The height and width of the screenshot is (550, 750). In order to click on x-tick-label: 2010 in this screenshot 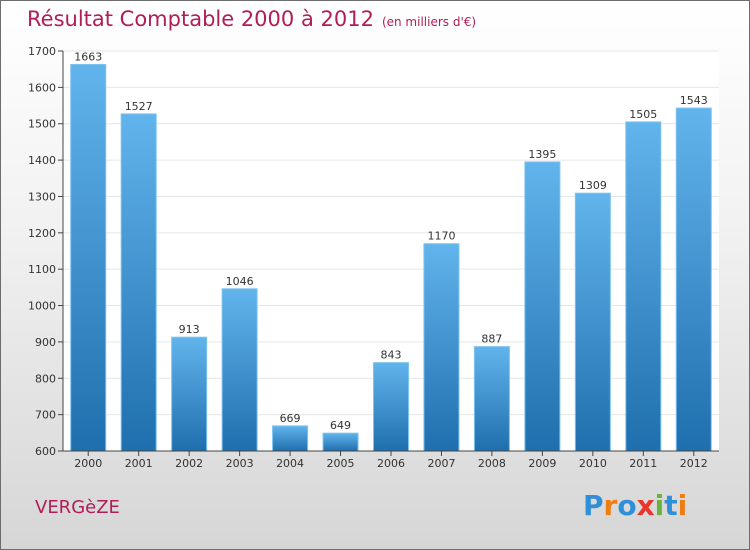, I will do `click(593, 463)`.